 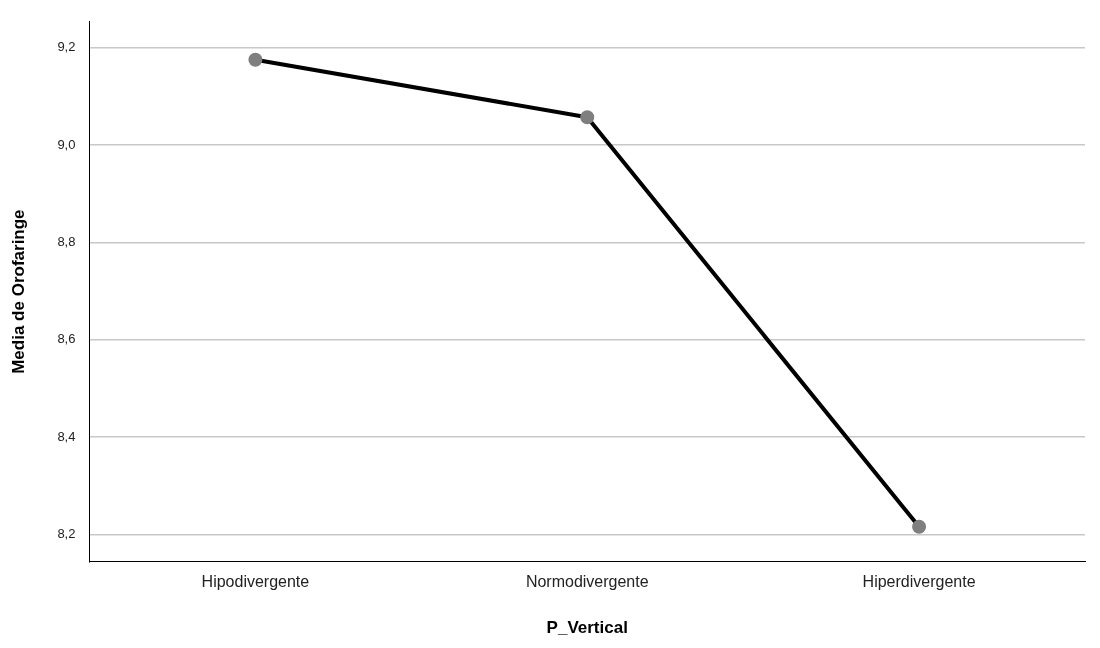 I want to click on x-tick-label: Normodivergente, so click(x=587, y=582).